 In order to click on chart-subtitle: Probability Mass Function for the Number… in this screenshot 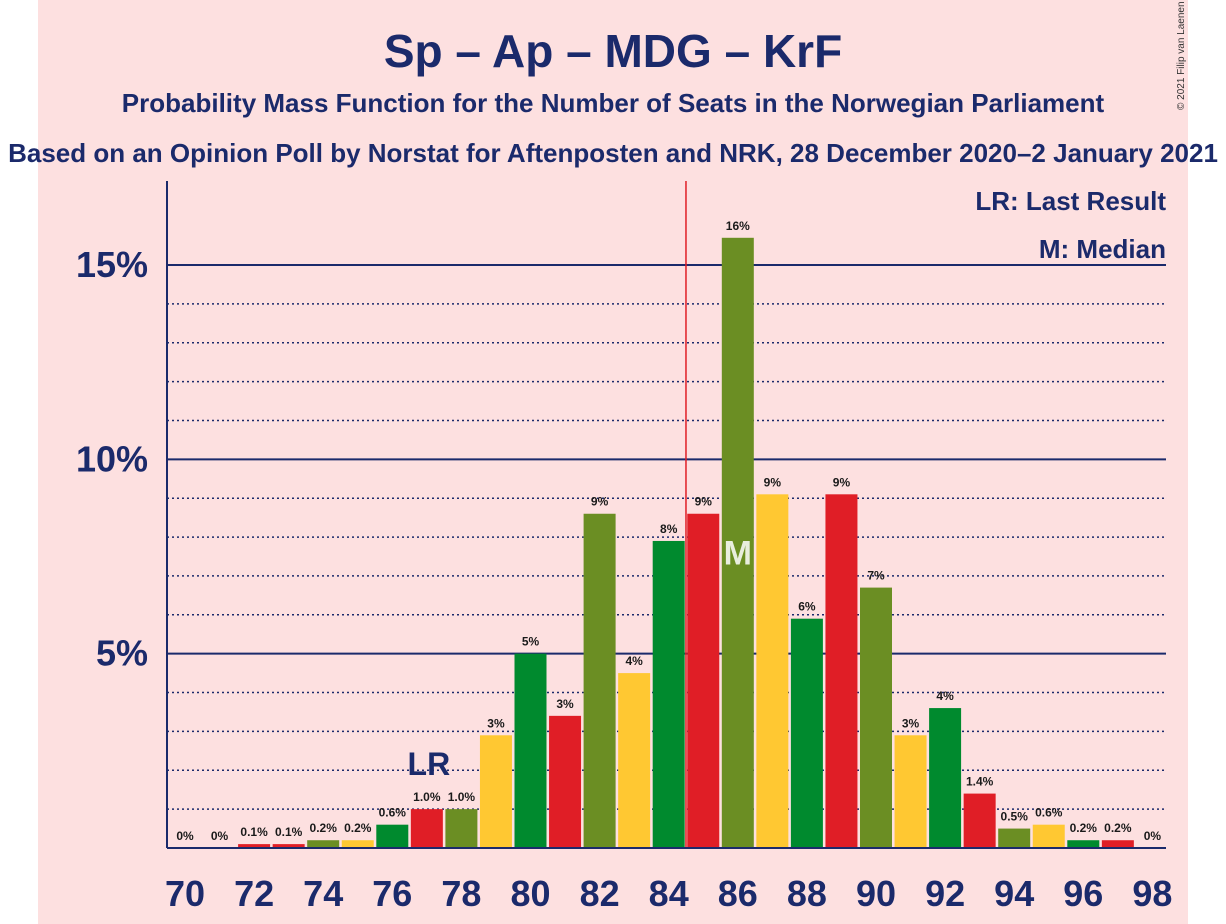, I will do `click(613, 103)`.